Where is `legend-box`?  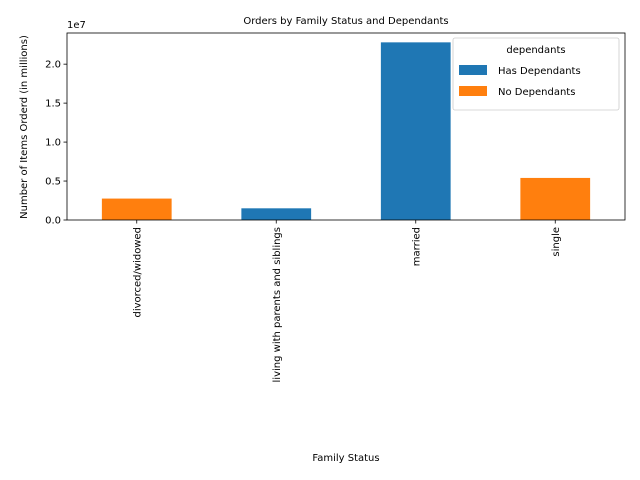 legend-box is located at coordinates (536, 74).